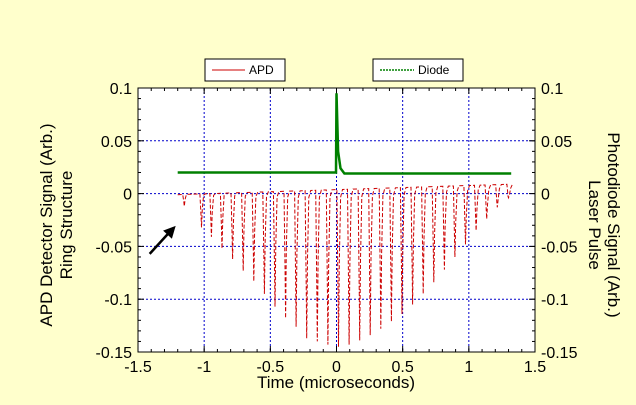  What do you see at coordinates (556, 142) in the screenshot?
I see `y-right-tick-label: 0.05` at bounding box center [556, 142].